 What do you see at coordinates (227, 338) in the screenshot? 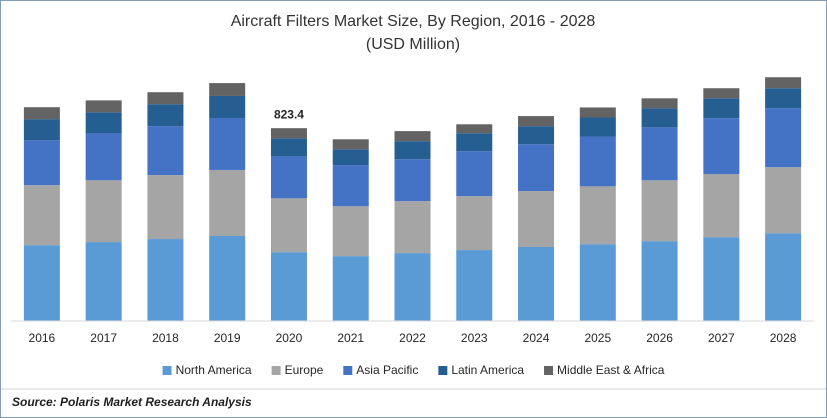
I see `x-tick-label: 2019` at bounding box center [227, 338].